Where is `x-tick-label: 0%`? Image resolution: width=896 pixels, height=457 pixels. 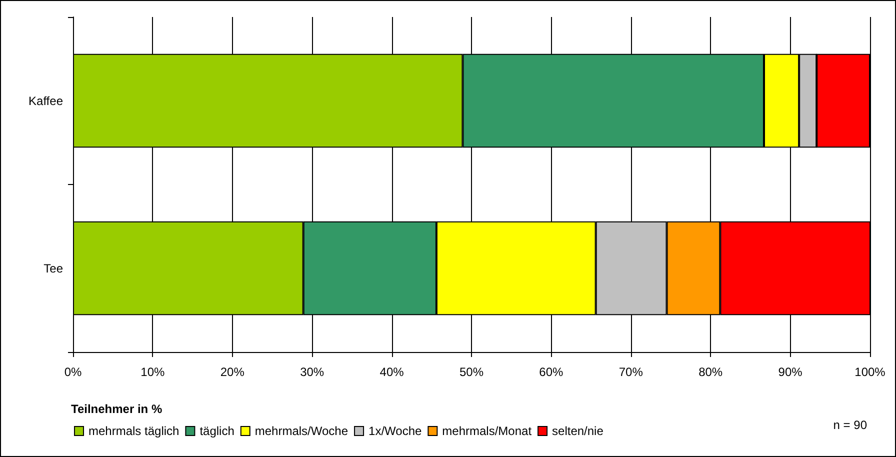 x-tick-label: 0% is located at coordinates (73, 372).